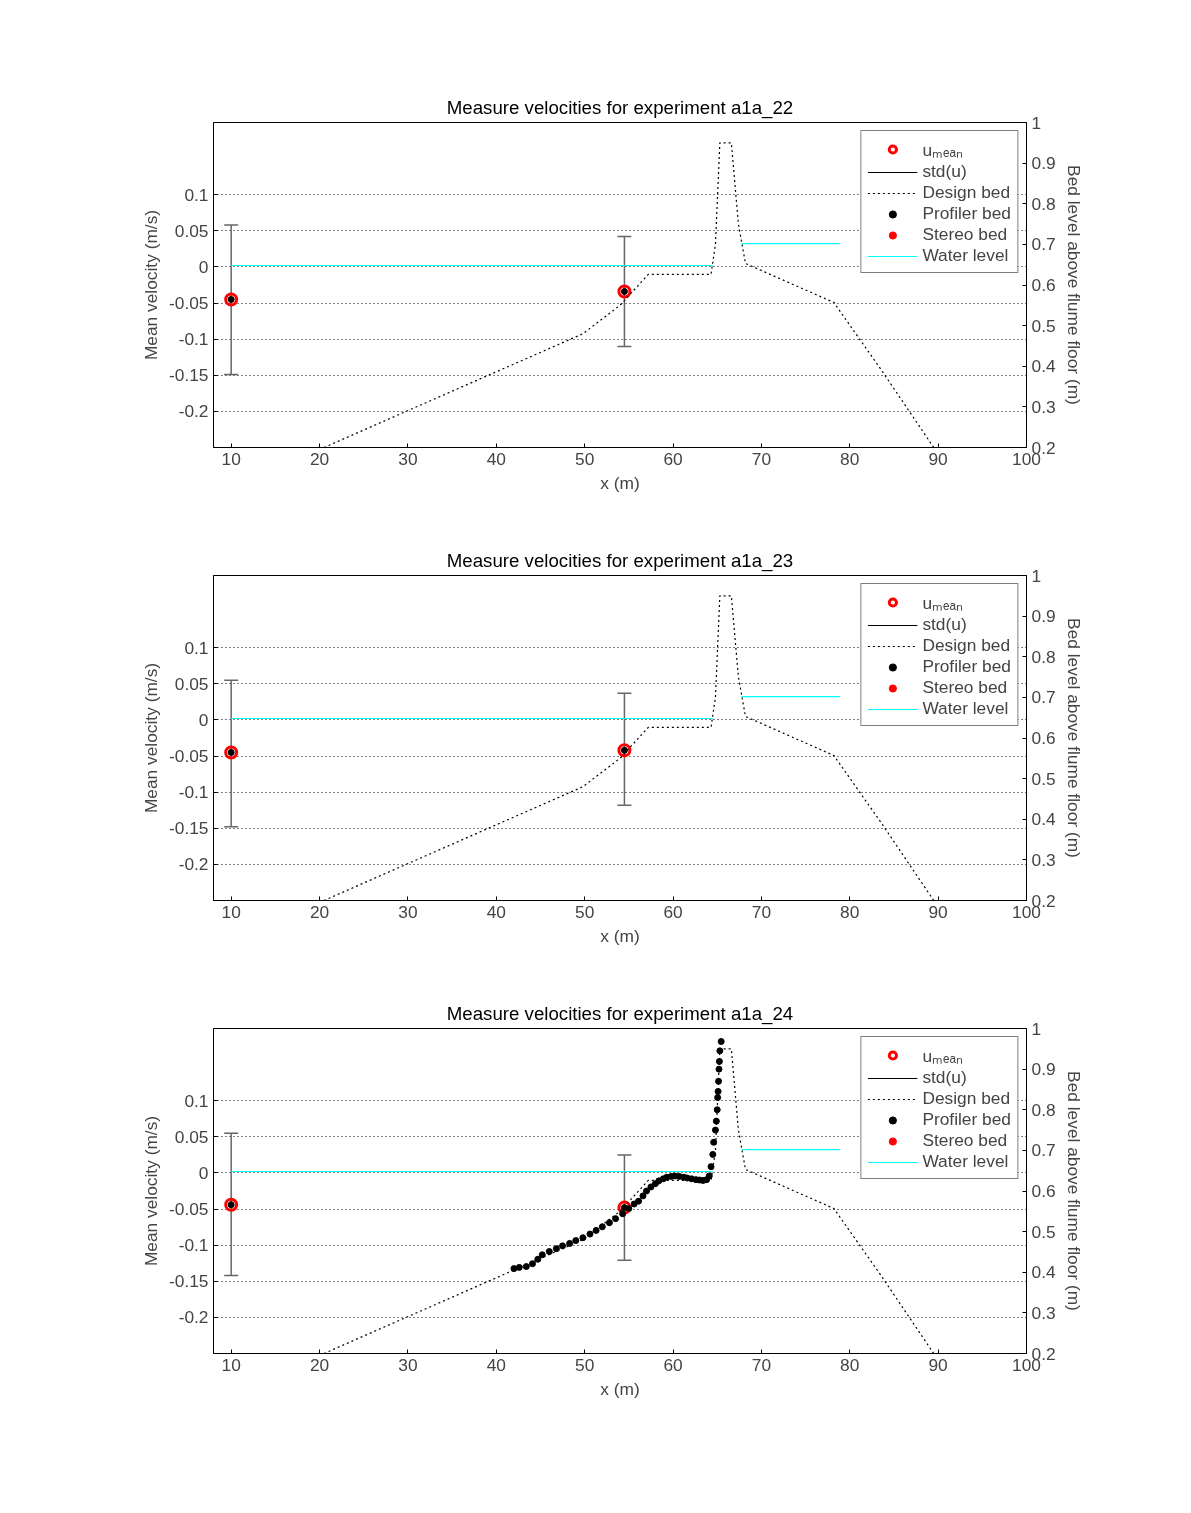 This screenshot has height=1513, width=1191. Describe the element at coordinates (620, 1013) in the screenshot. I see `chart-title: Measure velocities for experiment a1a_24` at that location.